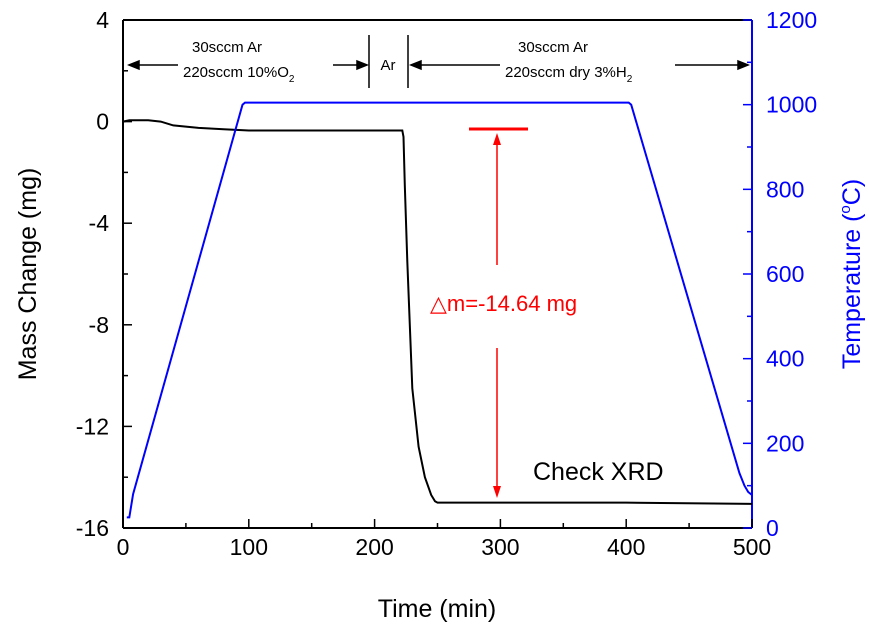 The width and height of the screenshot is (869, 625). What do you see at coordinates (626, 547) in the screenshot?
I see `x-tick-label: 400` at bounding box center [626, 547].